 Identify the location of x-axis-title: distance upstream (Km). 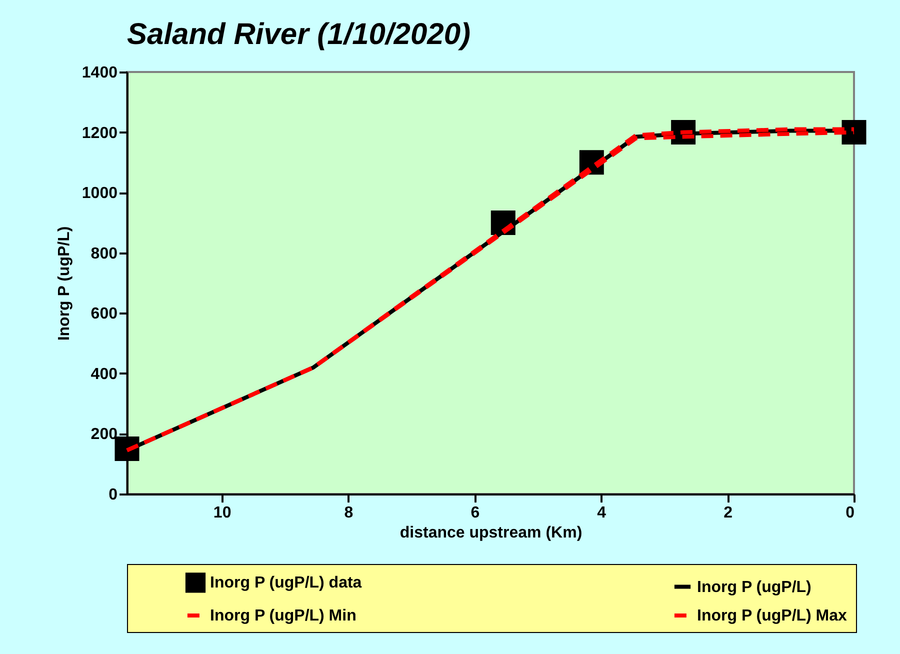
(491, 533).